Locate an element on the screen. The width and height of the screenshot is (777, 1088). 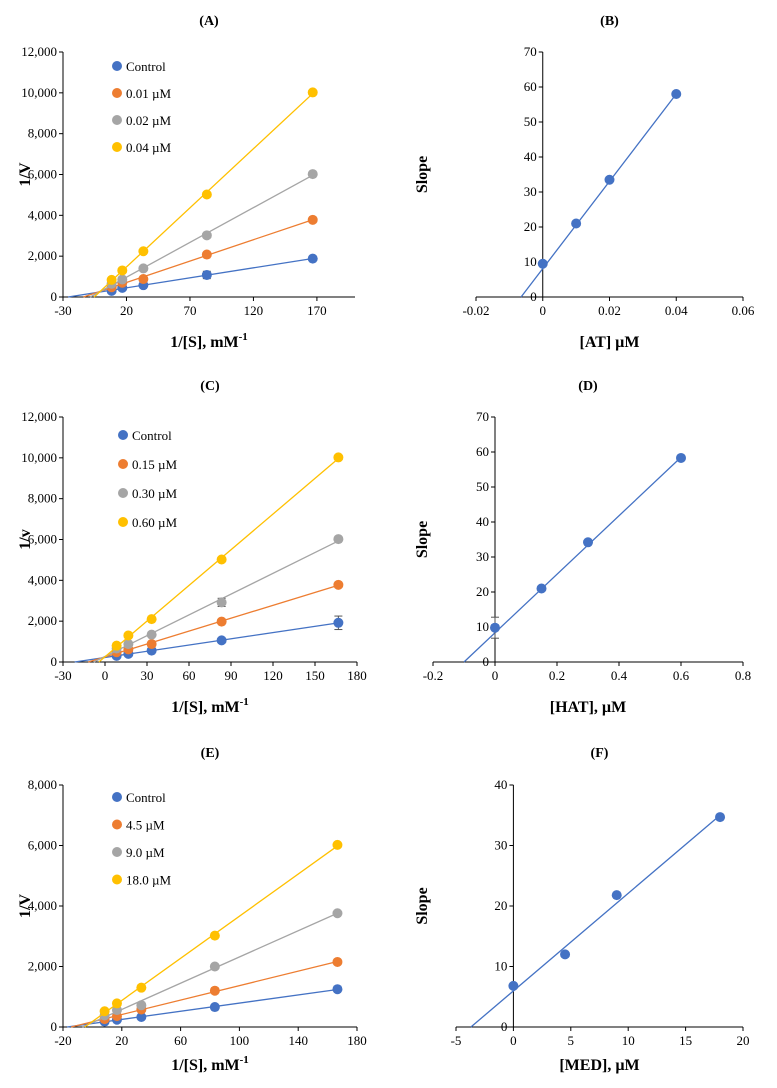
x-tick-label: -20 is located at coordinates (62, 1040).